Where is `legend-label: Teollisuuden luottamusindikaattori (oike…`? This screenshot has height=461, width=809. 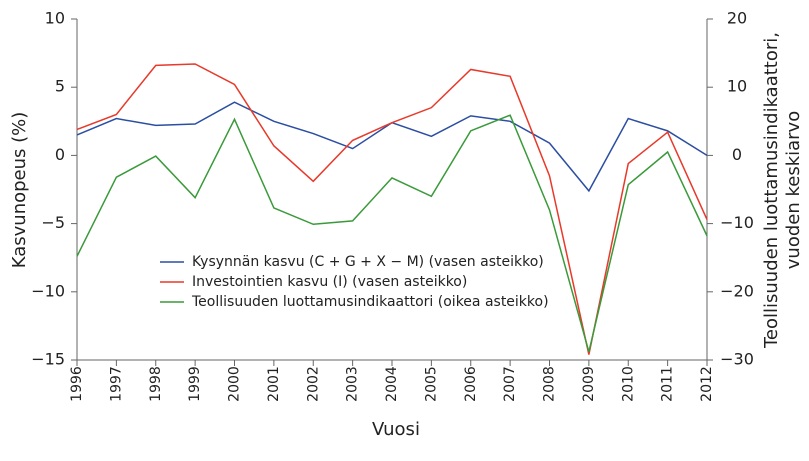
legend-label: Teollisuuden luottamusindikaattori (oike… is located at coordinates (370, 302).